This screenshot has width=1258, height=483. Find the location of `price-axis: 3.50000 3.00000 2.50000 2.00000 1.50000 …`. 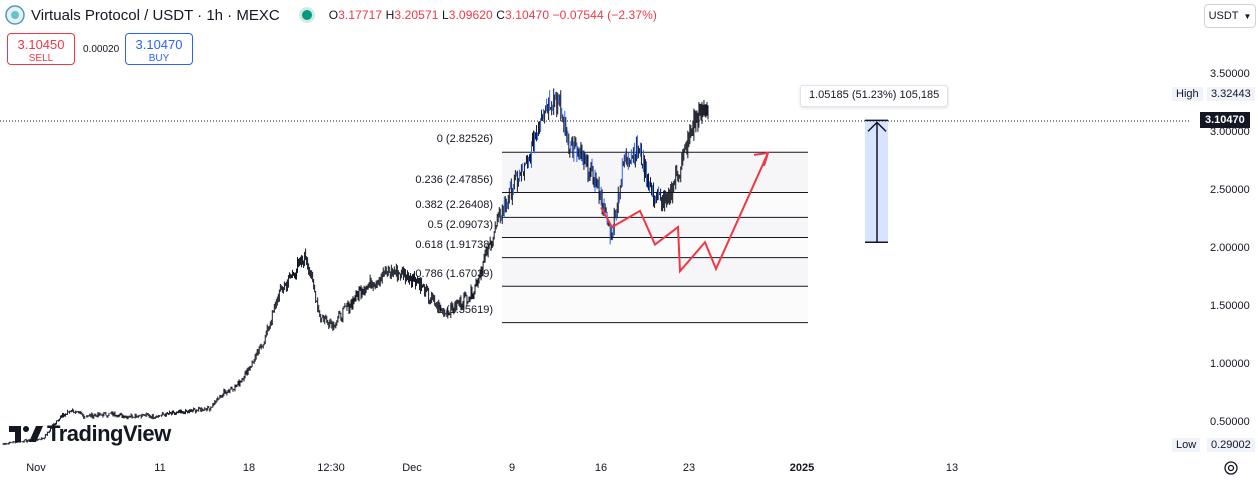

price-axis: 3.50000 3.00000 2.50000 2.00000 1.50000 … is located at coordinates (1224, 241).